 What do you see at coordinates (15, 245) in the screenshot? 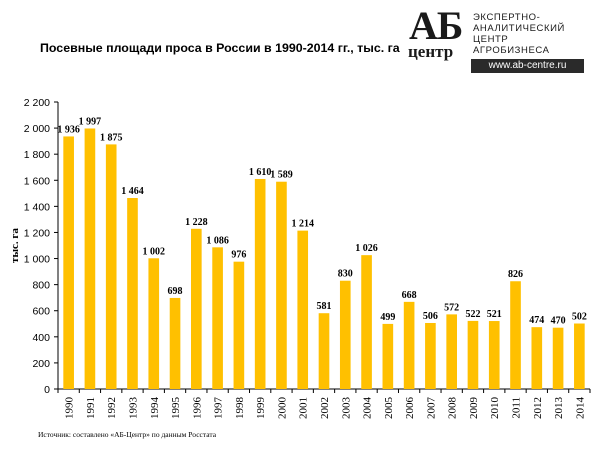
I see `y-axis-title: тыс. га` at bounding box center [15, 245].